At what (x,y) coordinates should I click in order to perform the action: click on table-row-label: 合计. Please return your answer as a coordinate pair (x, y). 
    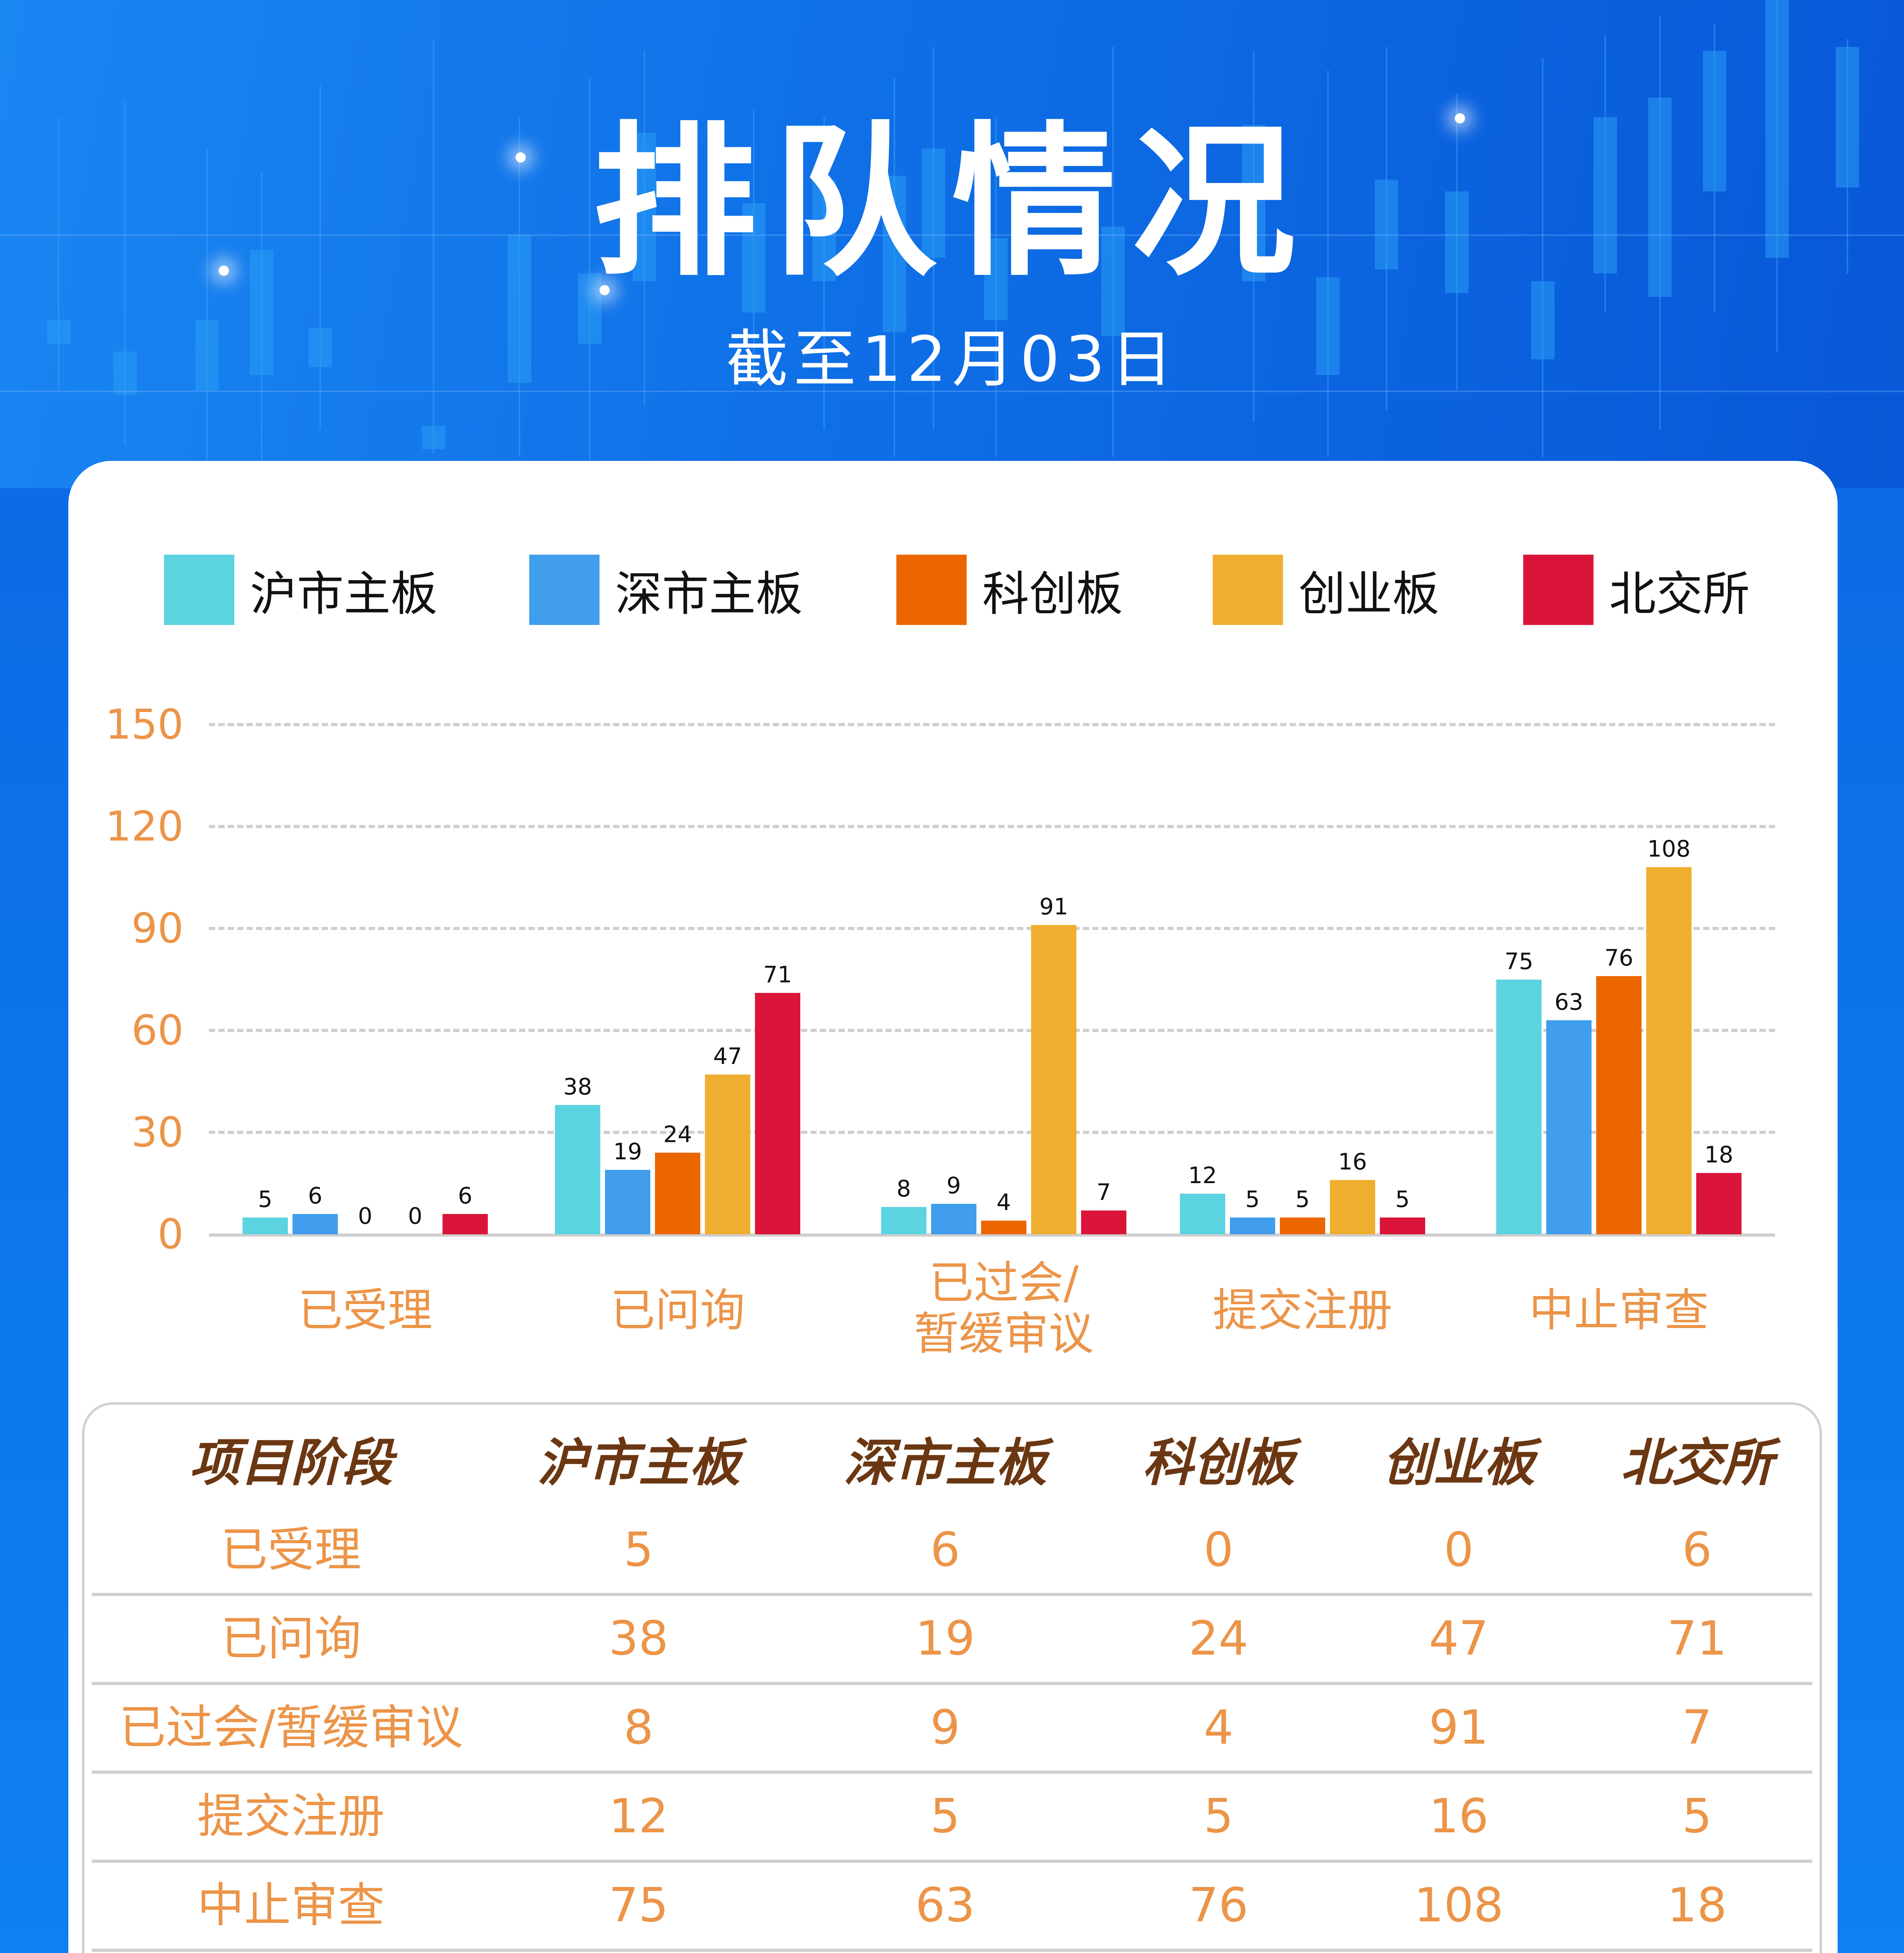
    Looking at the image, I should click on (291, 1952).